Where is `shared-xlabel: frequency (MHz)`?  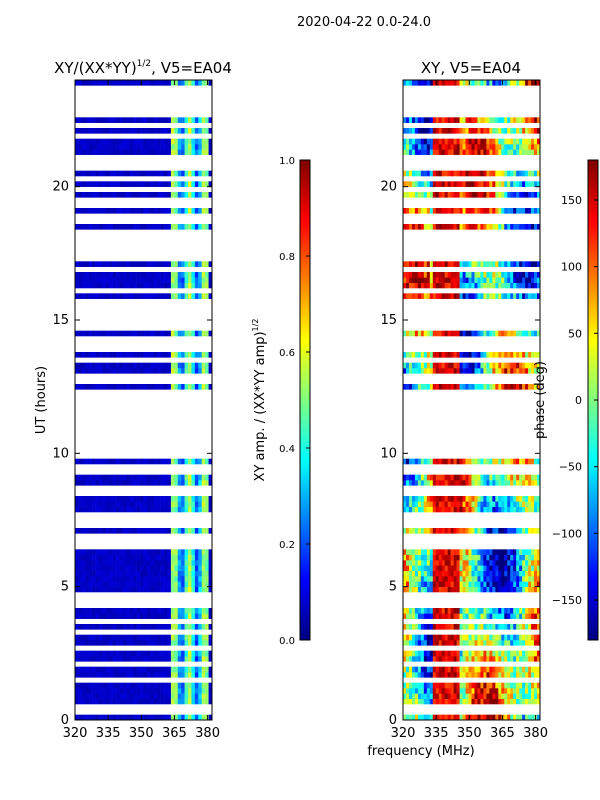
shared-xlabel: frequency (MHz) is located at coordinates (420, 751).